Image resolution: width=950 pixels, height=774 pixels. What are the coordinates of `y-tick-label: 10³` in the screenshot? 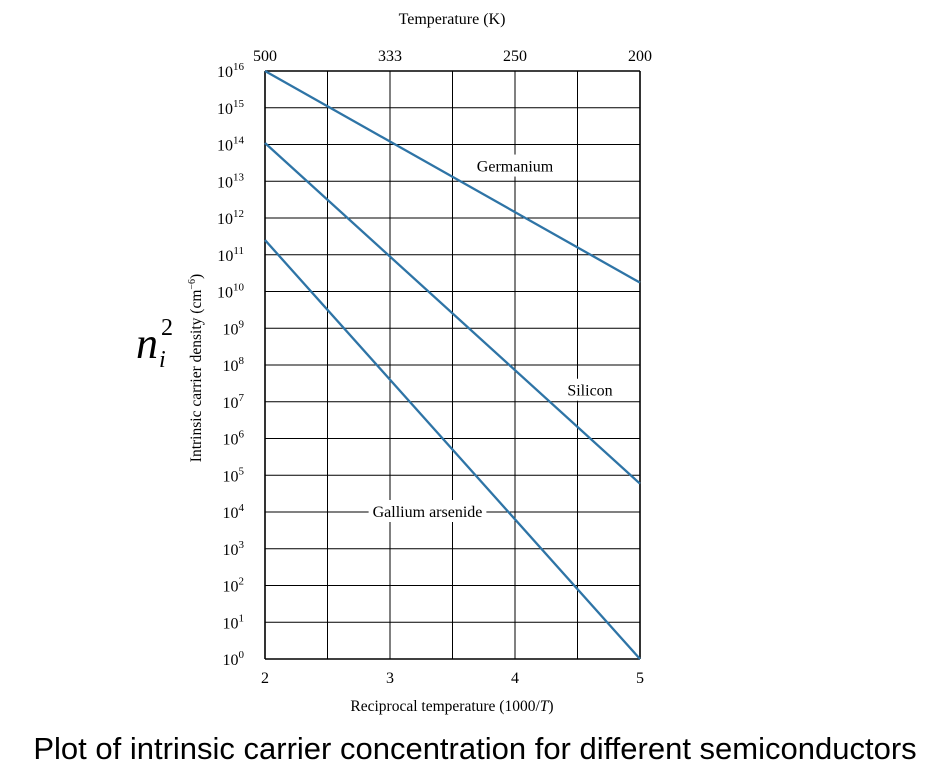 It's located at (234, 549).